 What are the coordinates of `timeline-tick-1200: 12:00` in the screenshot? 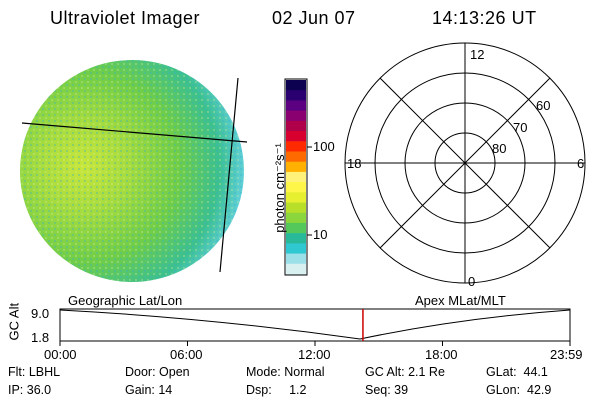 It's located at (314, 354).